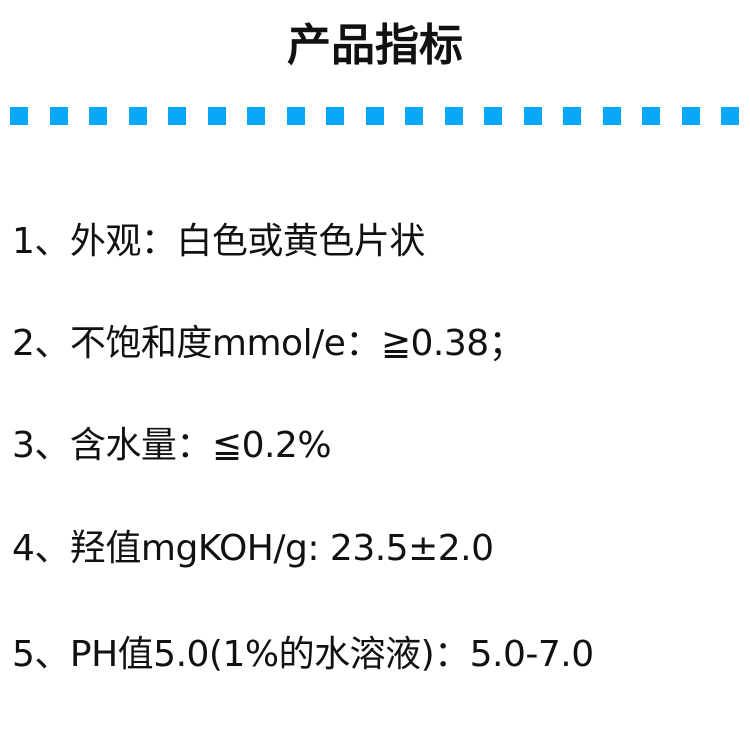 Image resolution: width=750 pixels, height=750 pixels. Describe the element at coordinates (303, 654) in the screenshot. I see `spec-item-ph: 5、PH值5.0(1%的水溶液)：5.0-7.0` at that location.